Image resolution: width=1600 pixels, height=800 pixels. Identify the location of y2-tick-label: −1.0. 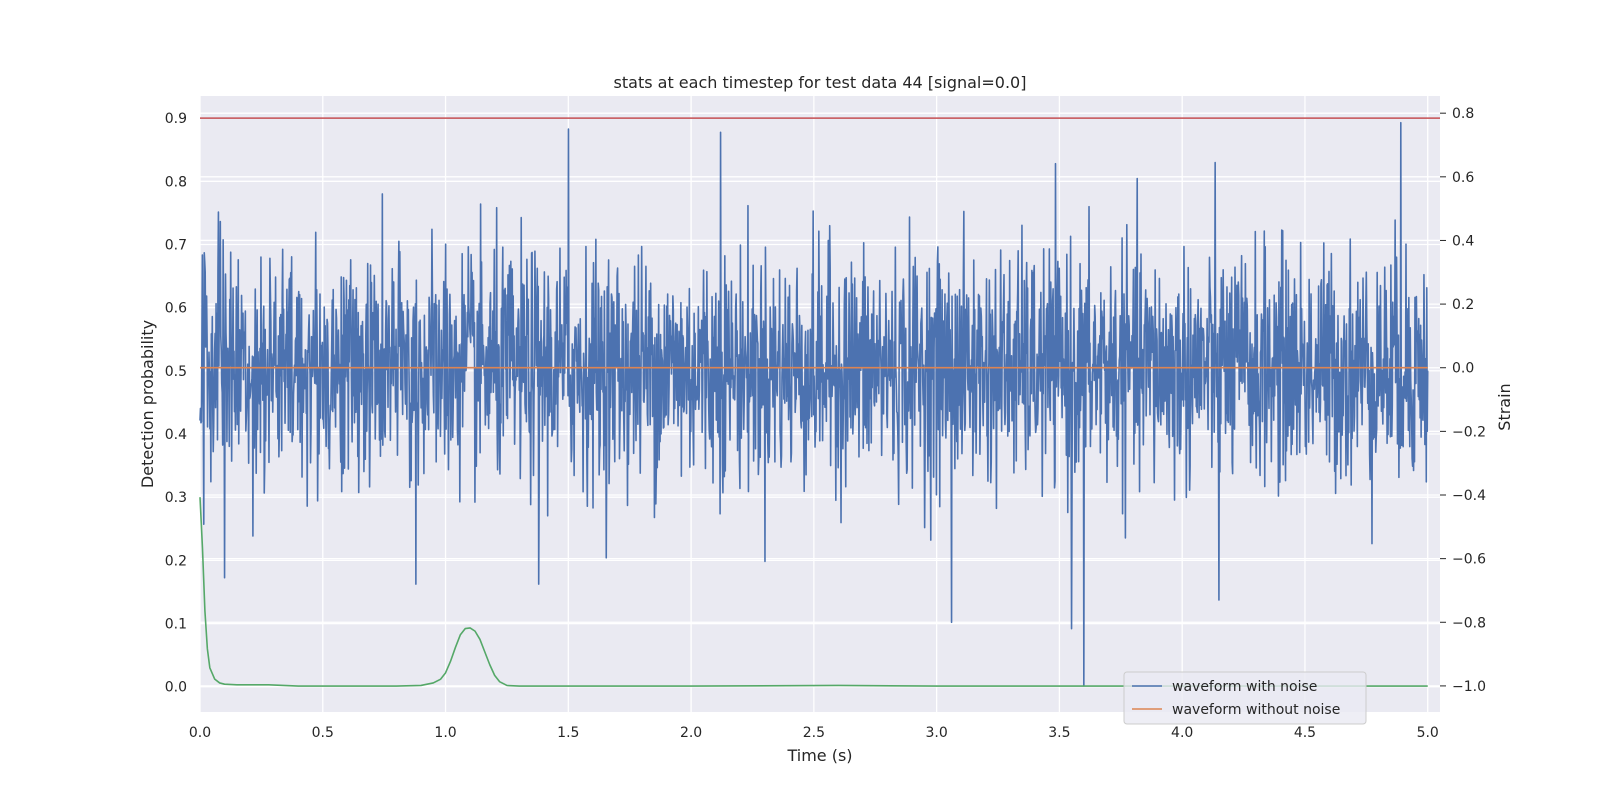
(1469, 687).